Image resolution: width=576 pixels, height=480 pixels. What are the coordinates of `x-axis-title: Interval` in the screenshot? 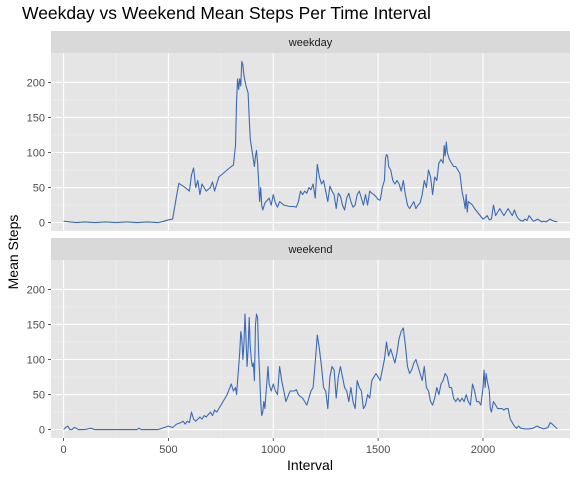 It's located at (310, 465).